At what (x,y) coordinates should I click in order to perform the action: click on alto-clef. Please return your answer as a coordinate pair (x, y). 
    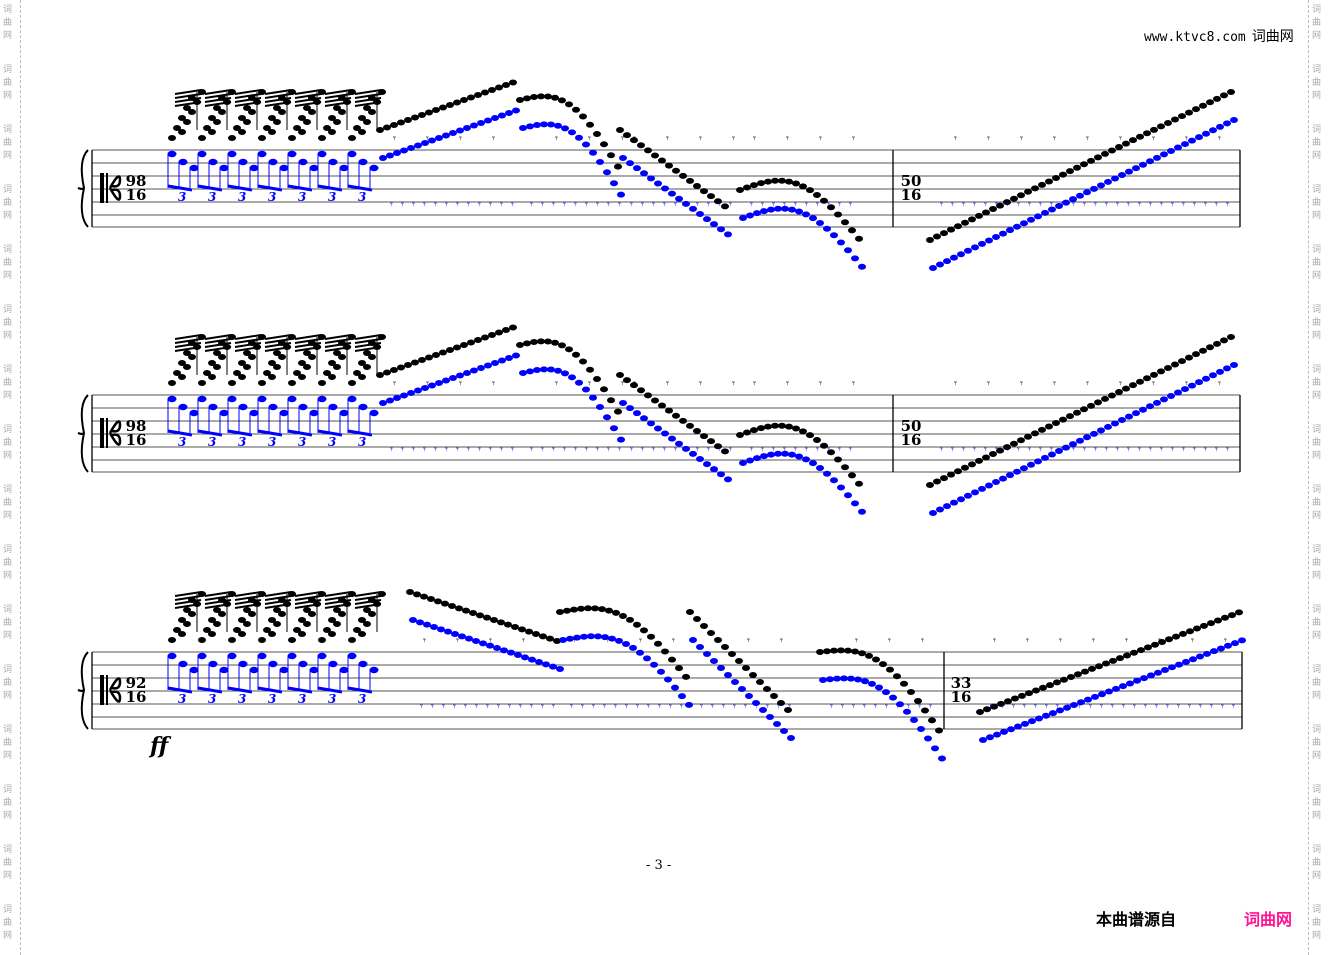
    Looking at the image, I should click on (115, 690).